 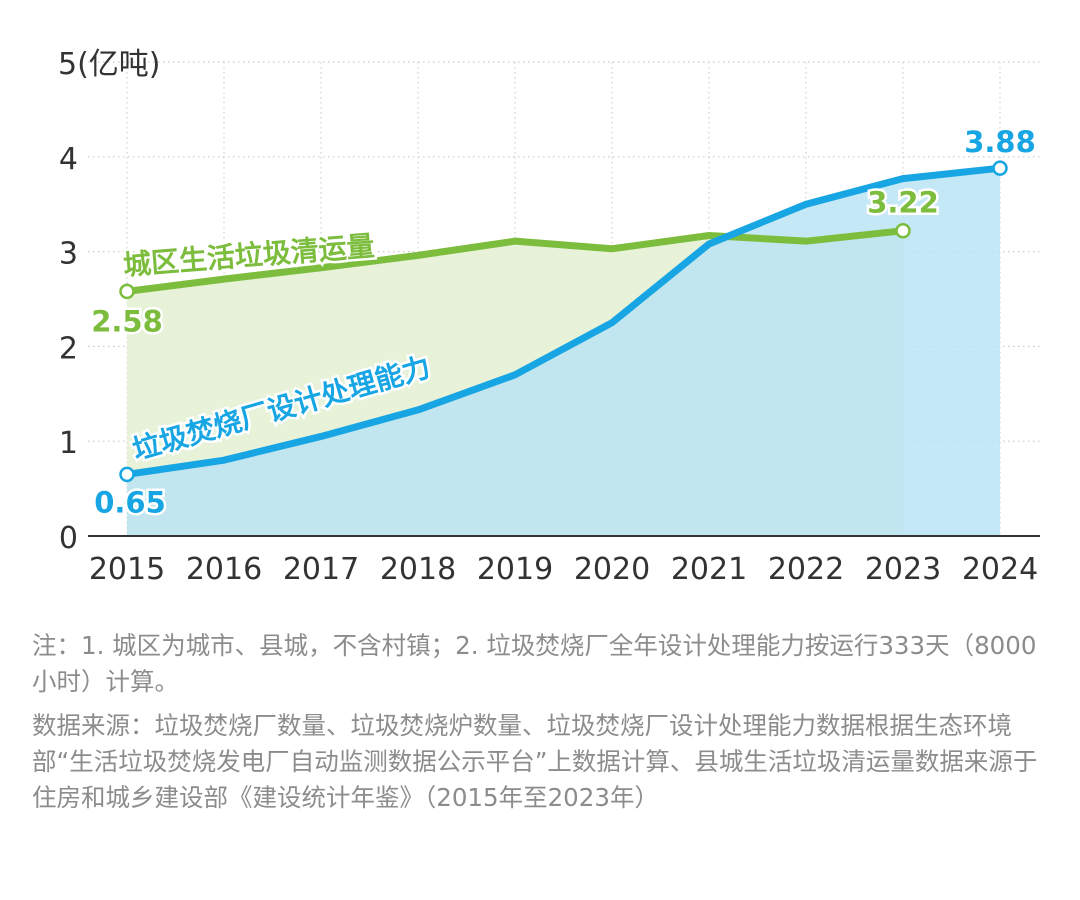 What do you see at coordinates (1000, 569) in the screenshot?
I see `x-tick-label: 2024` at bounding box center [1000, 569].